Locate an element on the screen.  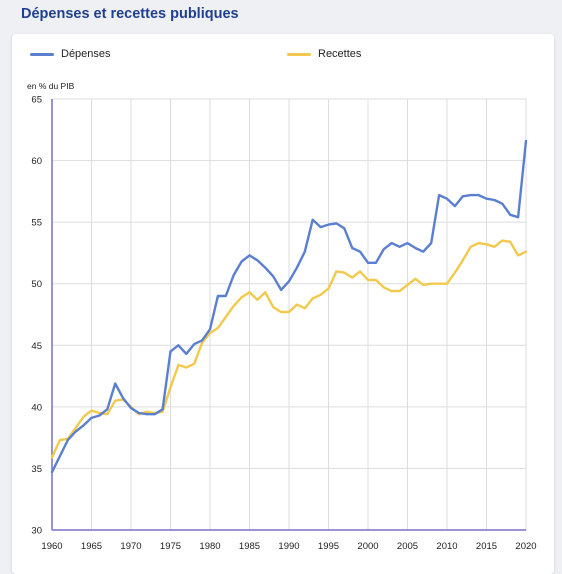
legend-swatch-depenses is located at coordinates (42, 54).